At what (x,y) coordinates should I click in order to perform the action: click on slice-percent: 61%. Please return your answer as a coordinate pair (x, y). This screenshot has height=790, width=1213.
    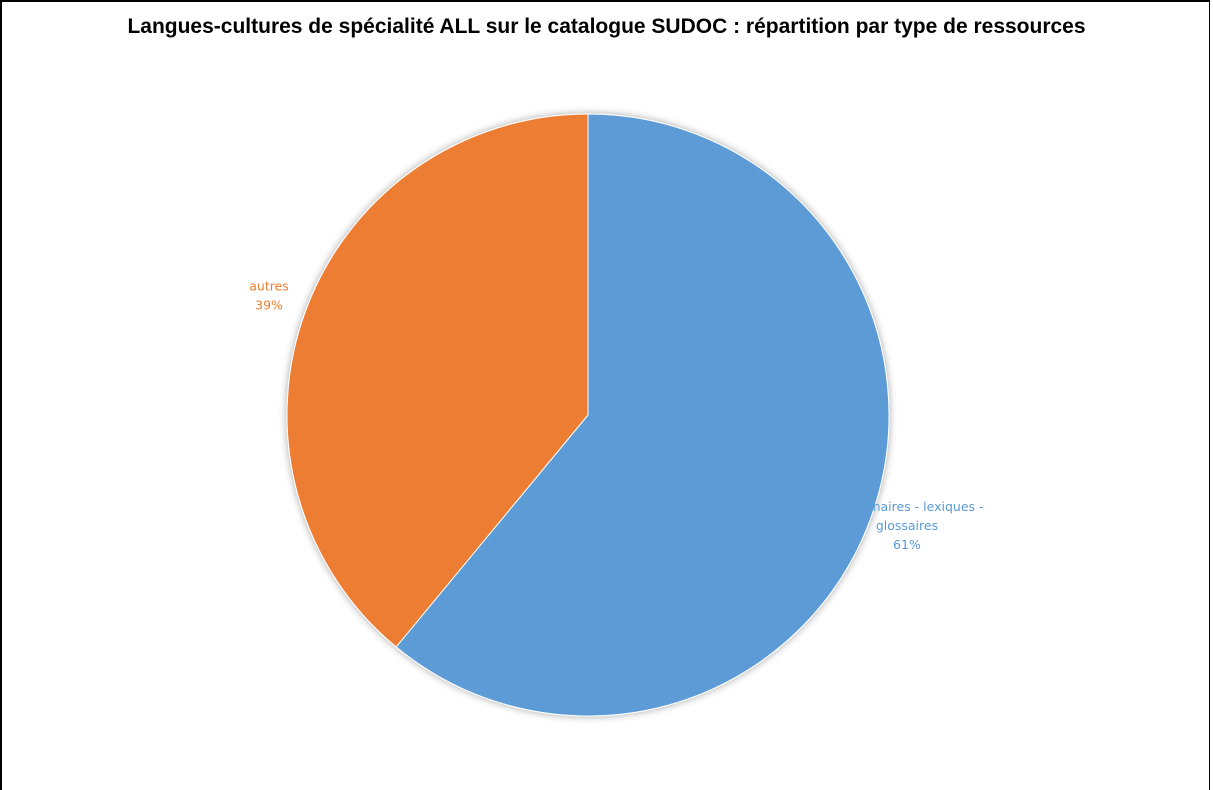
    Looking at the image, I should click on (907, 544).